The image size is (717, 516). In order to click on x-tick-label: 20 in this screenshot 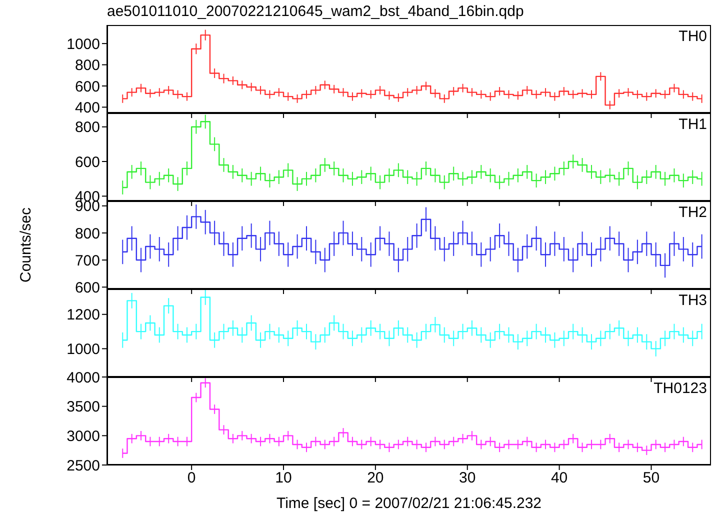, I will do `click(375, 478)`.